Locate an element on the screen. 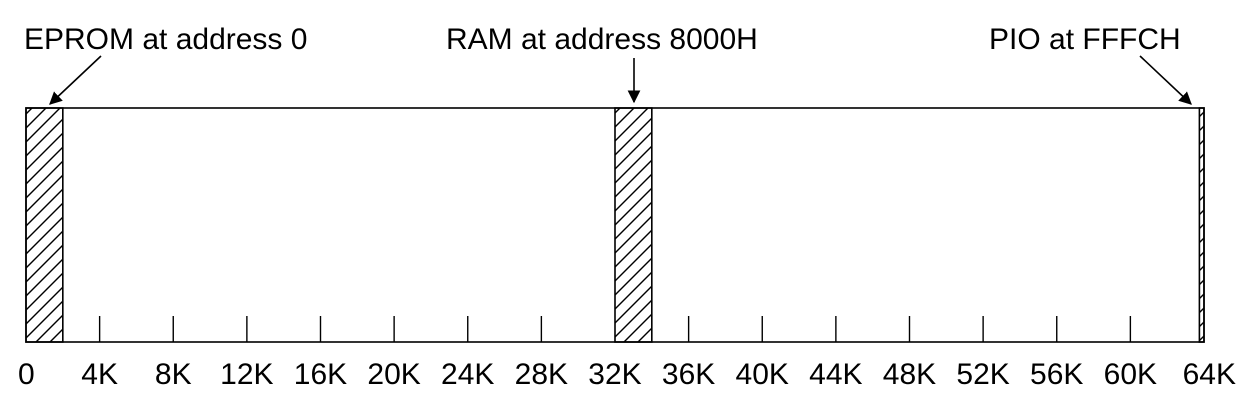 The image size is (1254, 404). axis-ticks is located at coordinates (615, 329).